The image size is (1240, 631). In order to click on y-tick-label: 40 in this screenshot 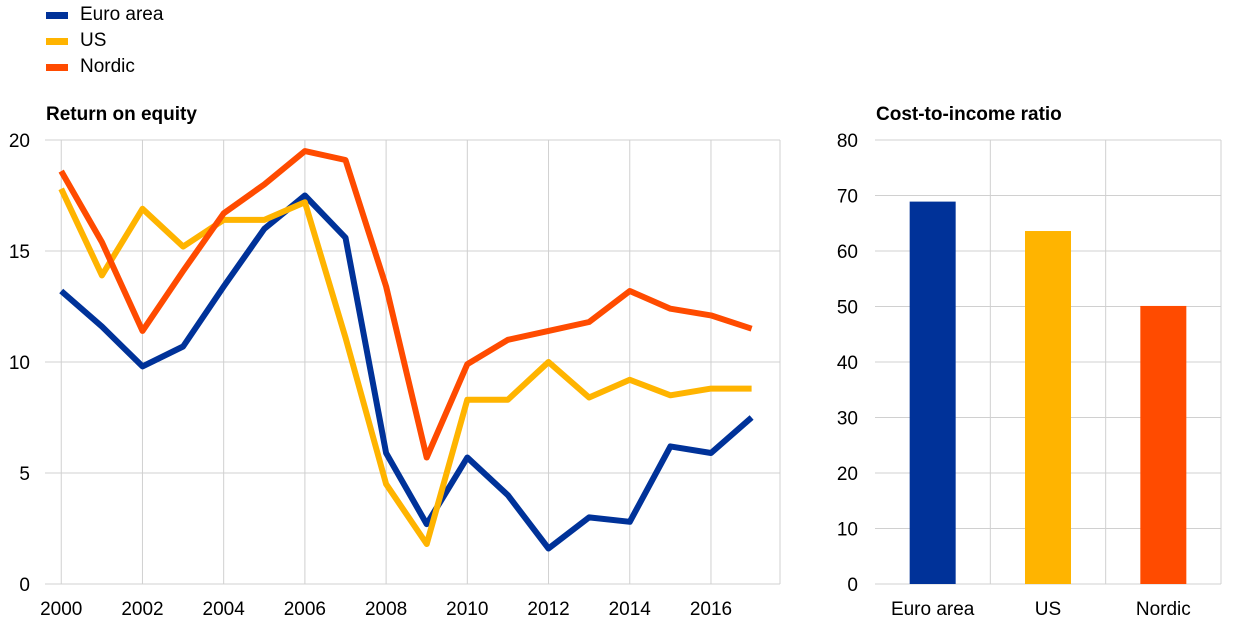, I will do `click(847, 363)`.